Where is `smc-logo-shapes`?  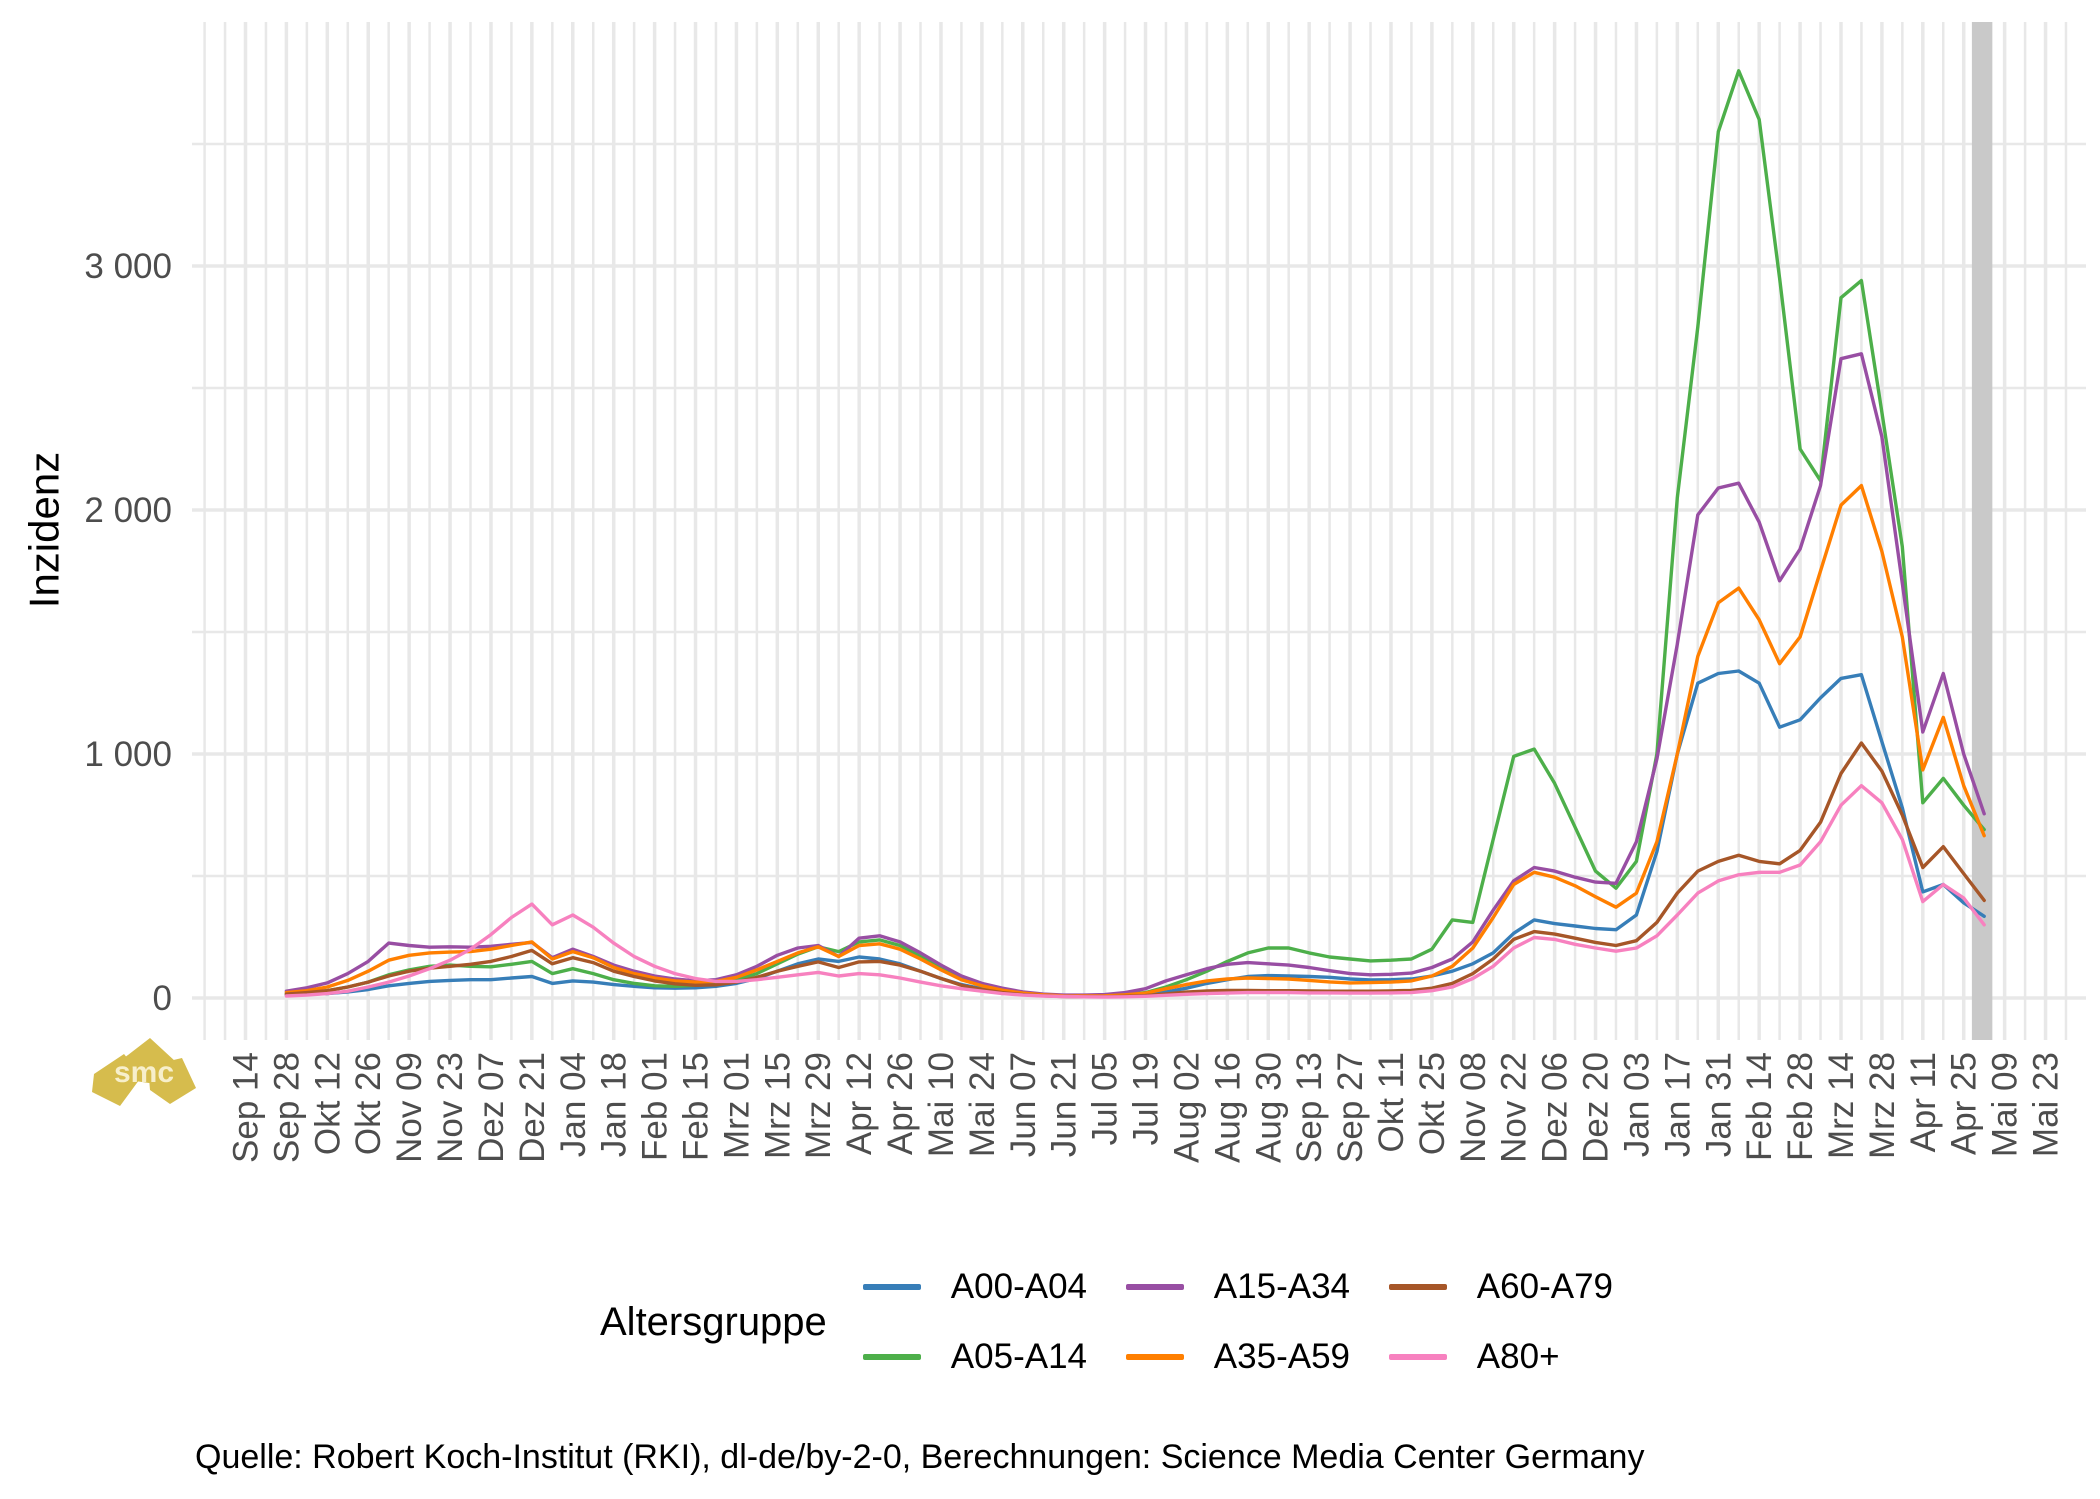
smc-logo-shapes is located at coordinates (144, 1072).